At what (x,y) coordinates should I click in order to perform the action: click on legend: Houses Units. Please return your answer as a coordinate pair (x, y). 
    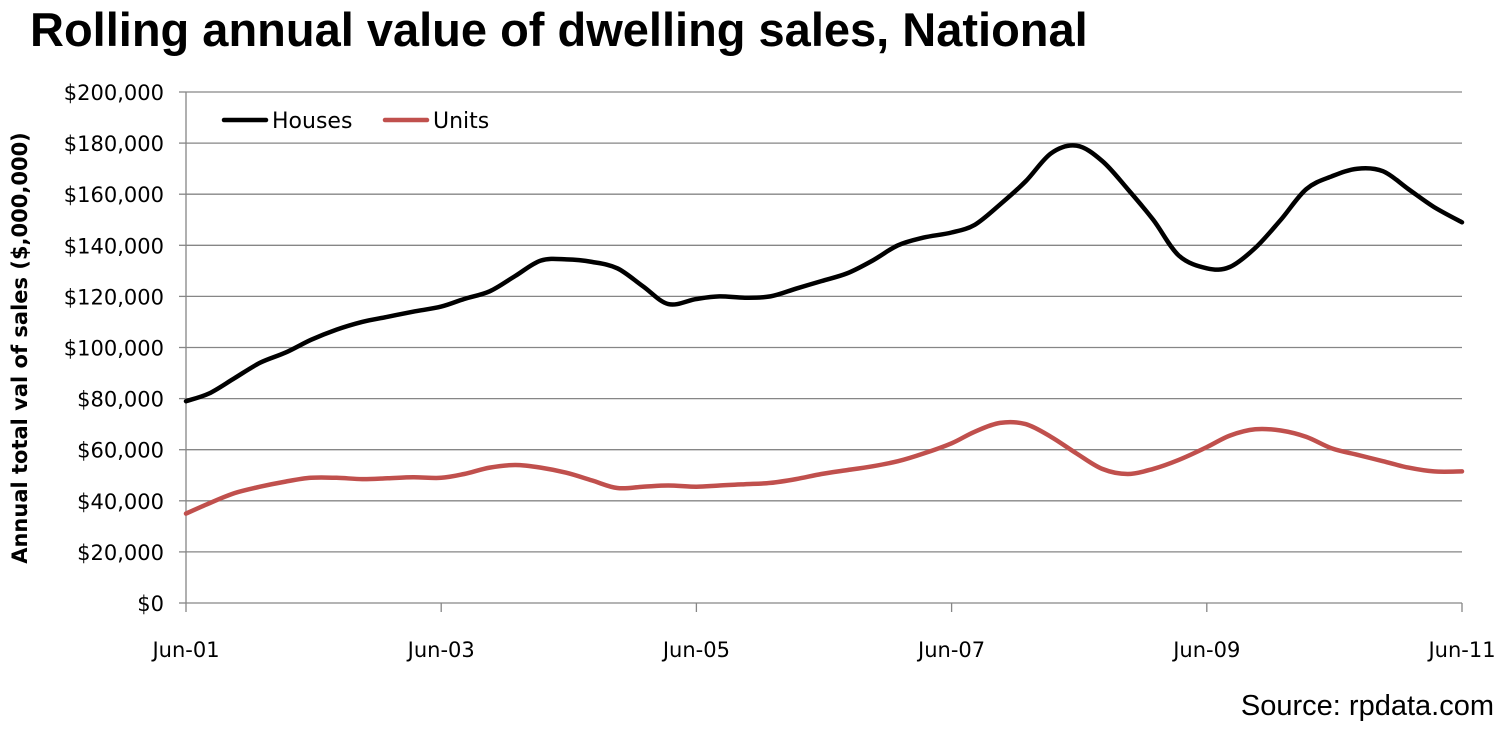
    Looking at the image, I should click on (355, 121).